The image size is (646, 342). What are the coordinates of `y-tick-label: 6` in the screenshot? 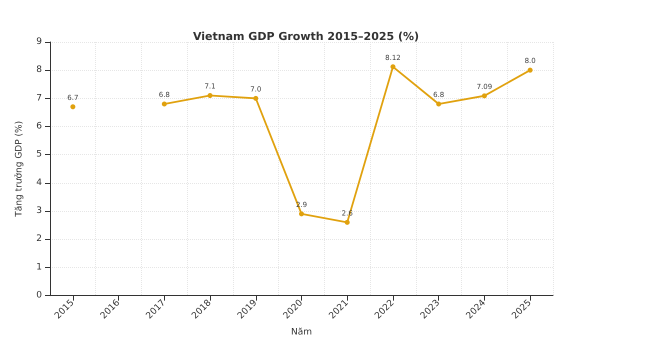 It's located at (39, 127).